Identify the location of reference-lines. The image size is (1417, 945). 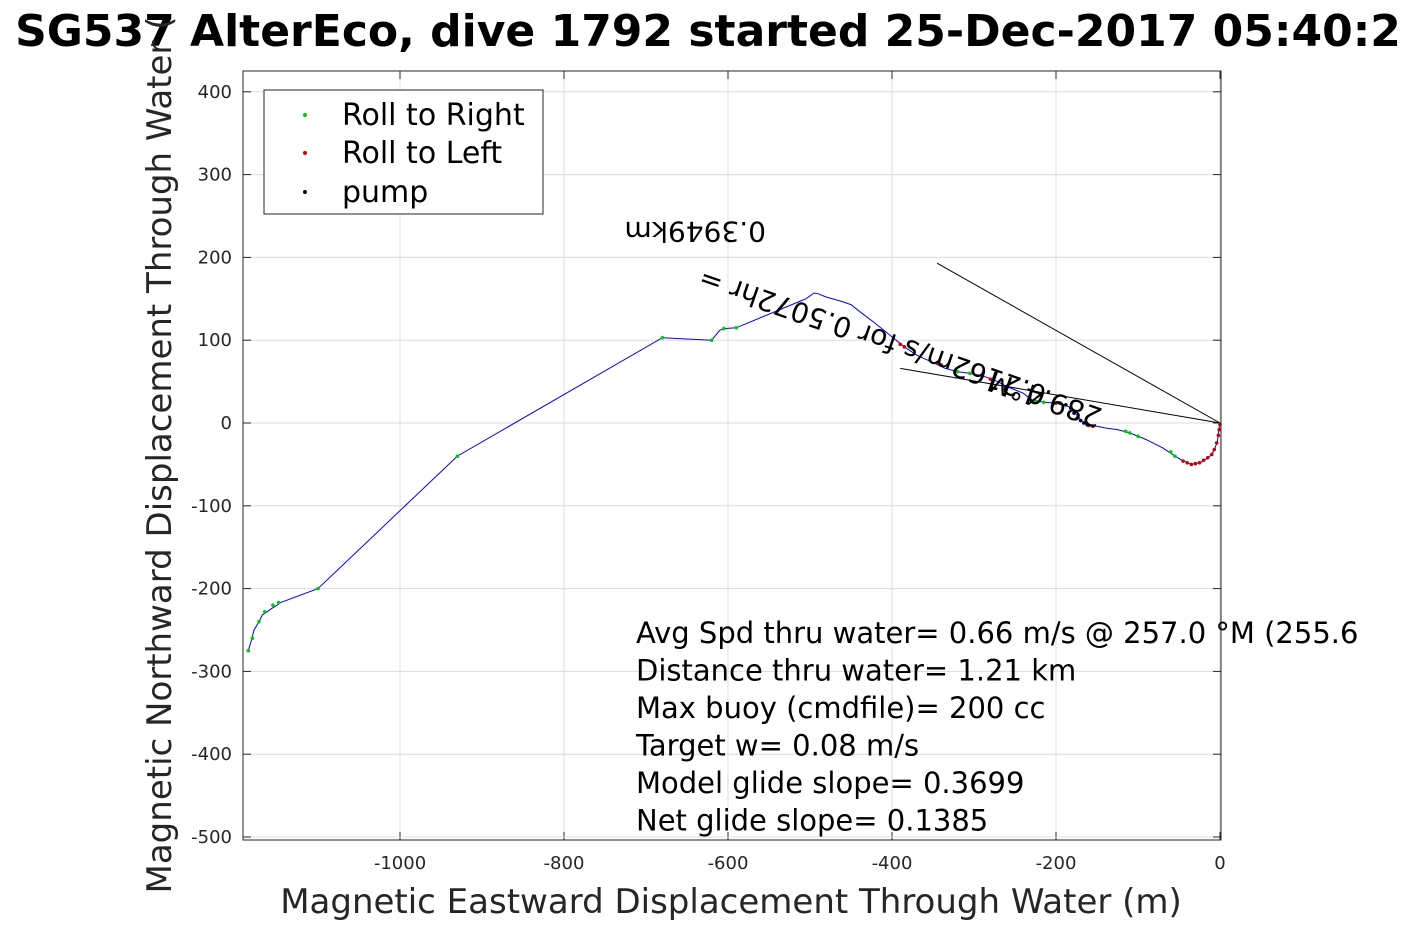
(1060, 343).